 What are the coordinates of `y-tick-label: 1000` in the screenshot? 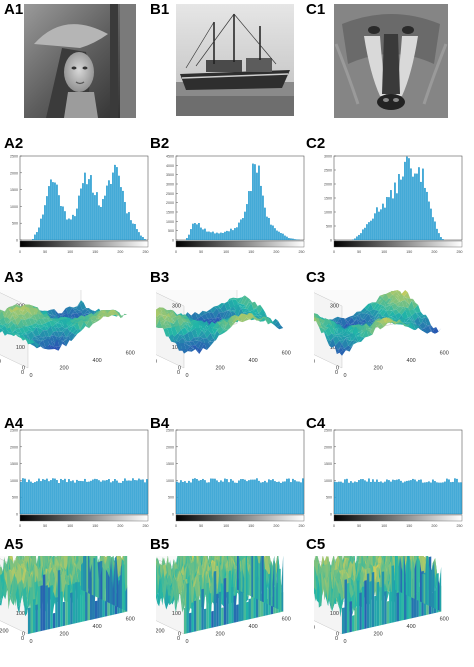 It's located at (170, 481).